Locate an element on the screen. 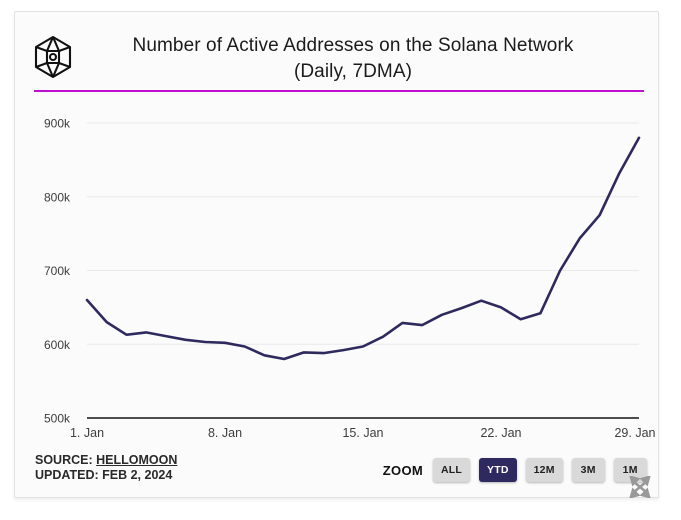 This screenshot has height=520, width=681. x-axis-tick-label: 22. Jan is located at coordinates (500, 433).